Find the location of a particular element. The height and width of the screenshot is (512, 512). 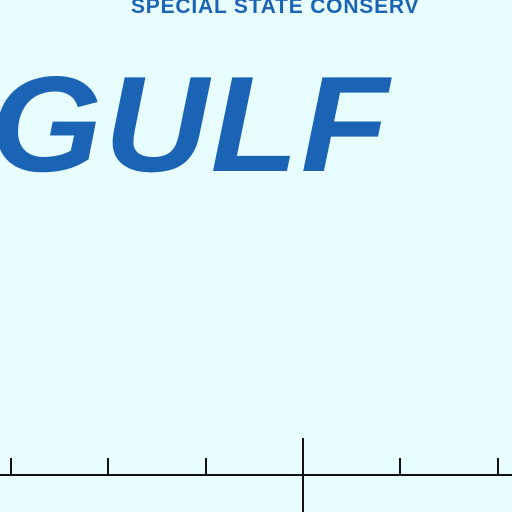

conservation-area-label: SPECIAL STATE CONSERV is located at coordinates (275, 9).